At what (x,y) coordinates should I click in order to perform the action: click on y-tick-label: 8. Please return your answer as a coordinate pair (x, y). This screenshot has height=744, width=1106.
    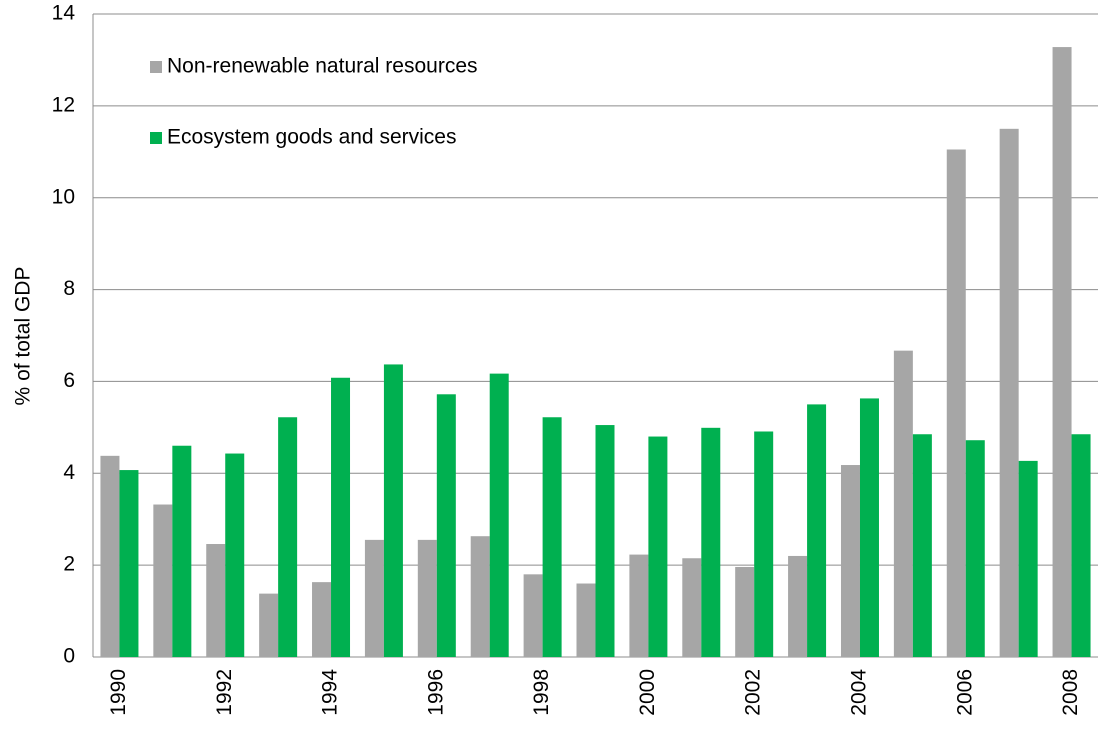
    Looking at the image, I should click on (69, 288).